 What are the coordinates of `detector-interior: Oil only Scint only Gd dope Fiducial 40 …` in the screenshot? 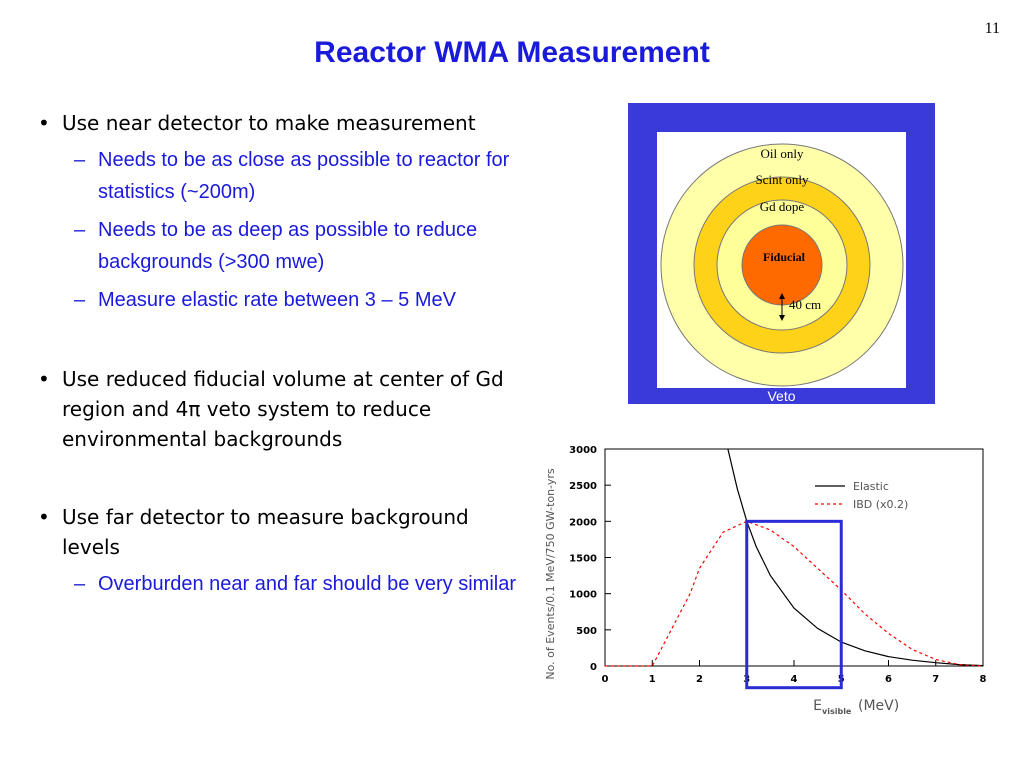 It's located at (781, 260).